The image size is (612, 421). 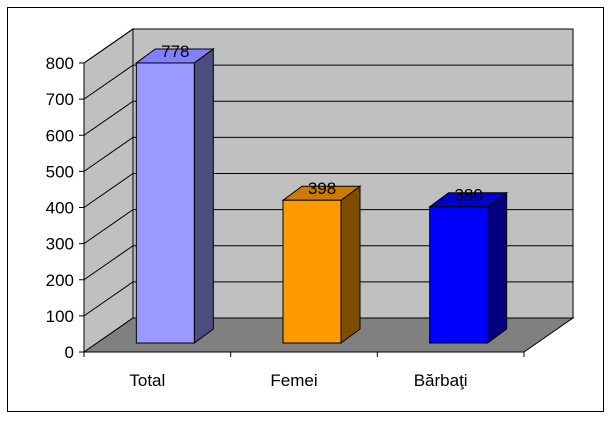 What do you see at coordinates (468, 195) in the screenshot?
I see `data-label: 380` at bounding box center [468, 195].